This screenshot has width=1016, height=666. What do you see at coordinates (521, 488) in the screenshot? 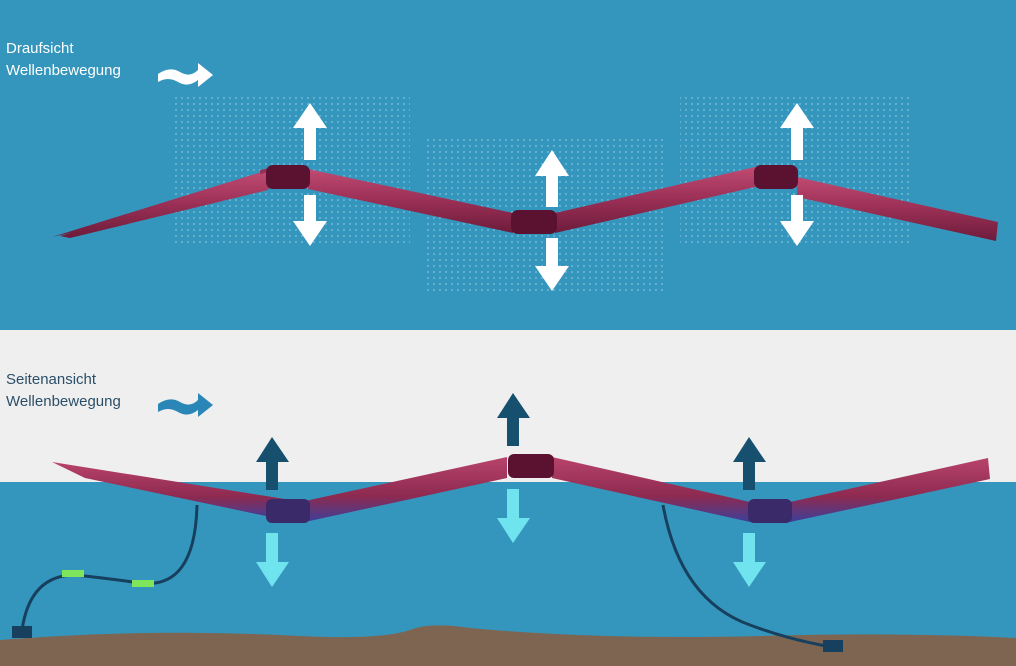
I see `side-tube` at bounding box center [521, 488].